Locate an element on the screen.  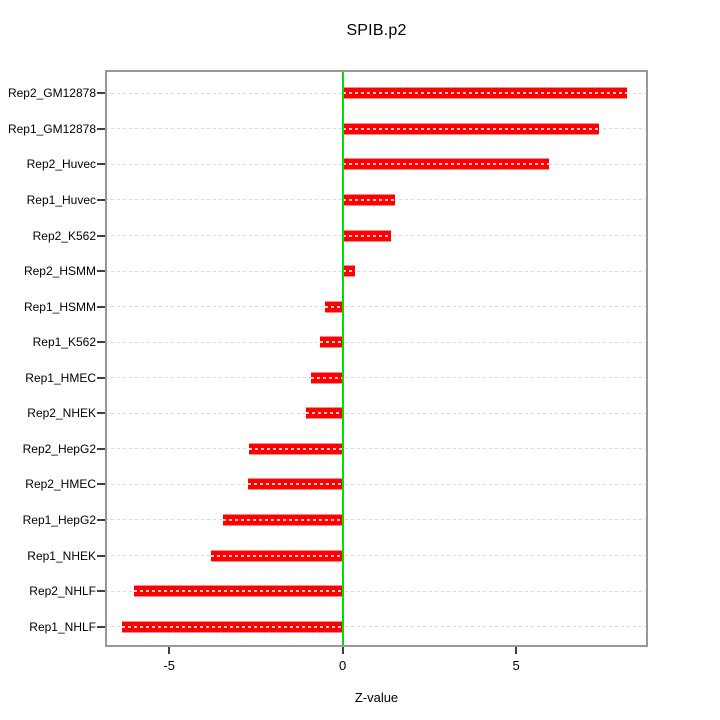
x-axis-tick-label: 5 is located at coordinates (516, 665).